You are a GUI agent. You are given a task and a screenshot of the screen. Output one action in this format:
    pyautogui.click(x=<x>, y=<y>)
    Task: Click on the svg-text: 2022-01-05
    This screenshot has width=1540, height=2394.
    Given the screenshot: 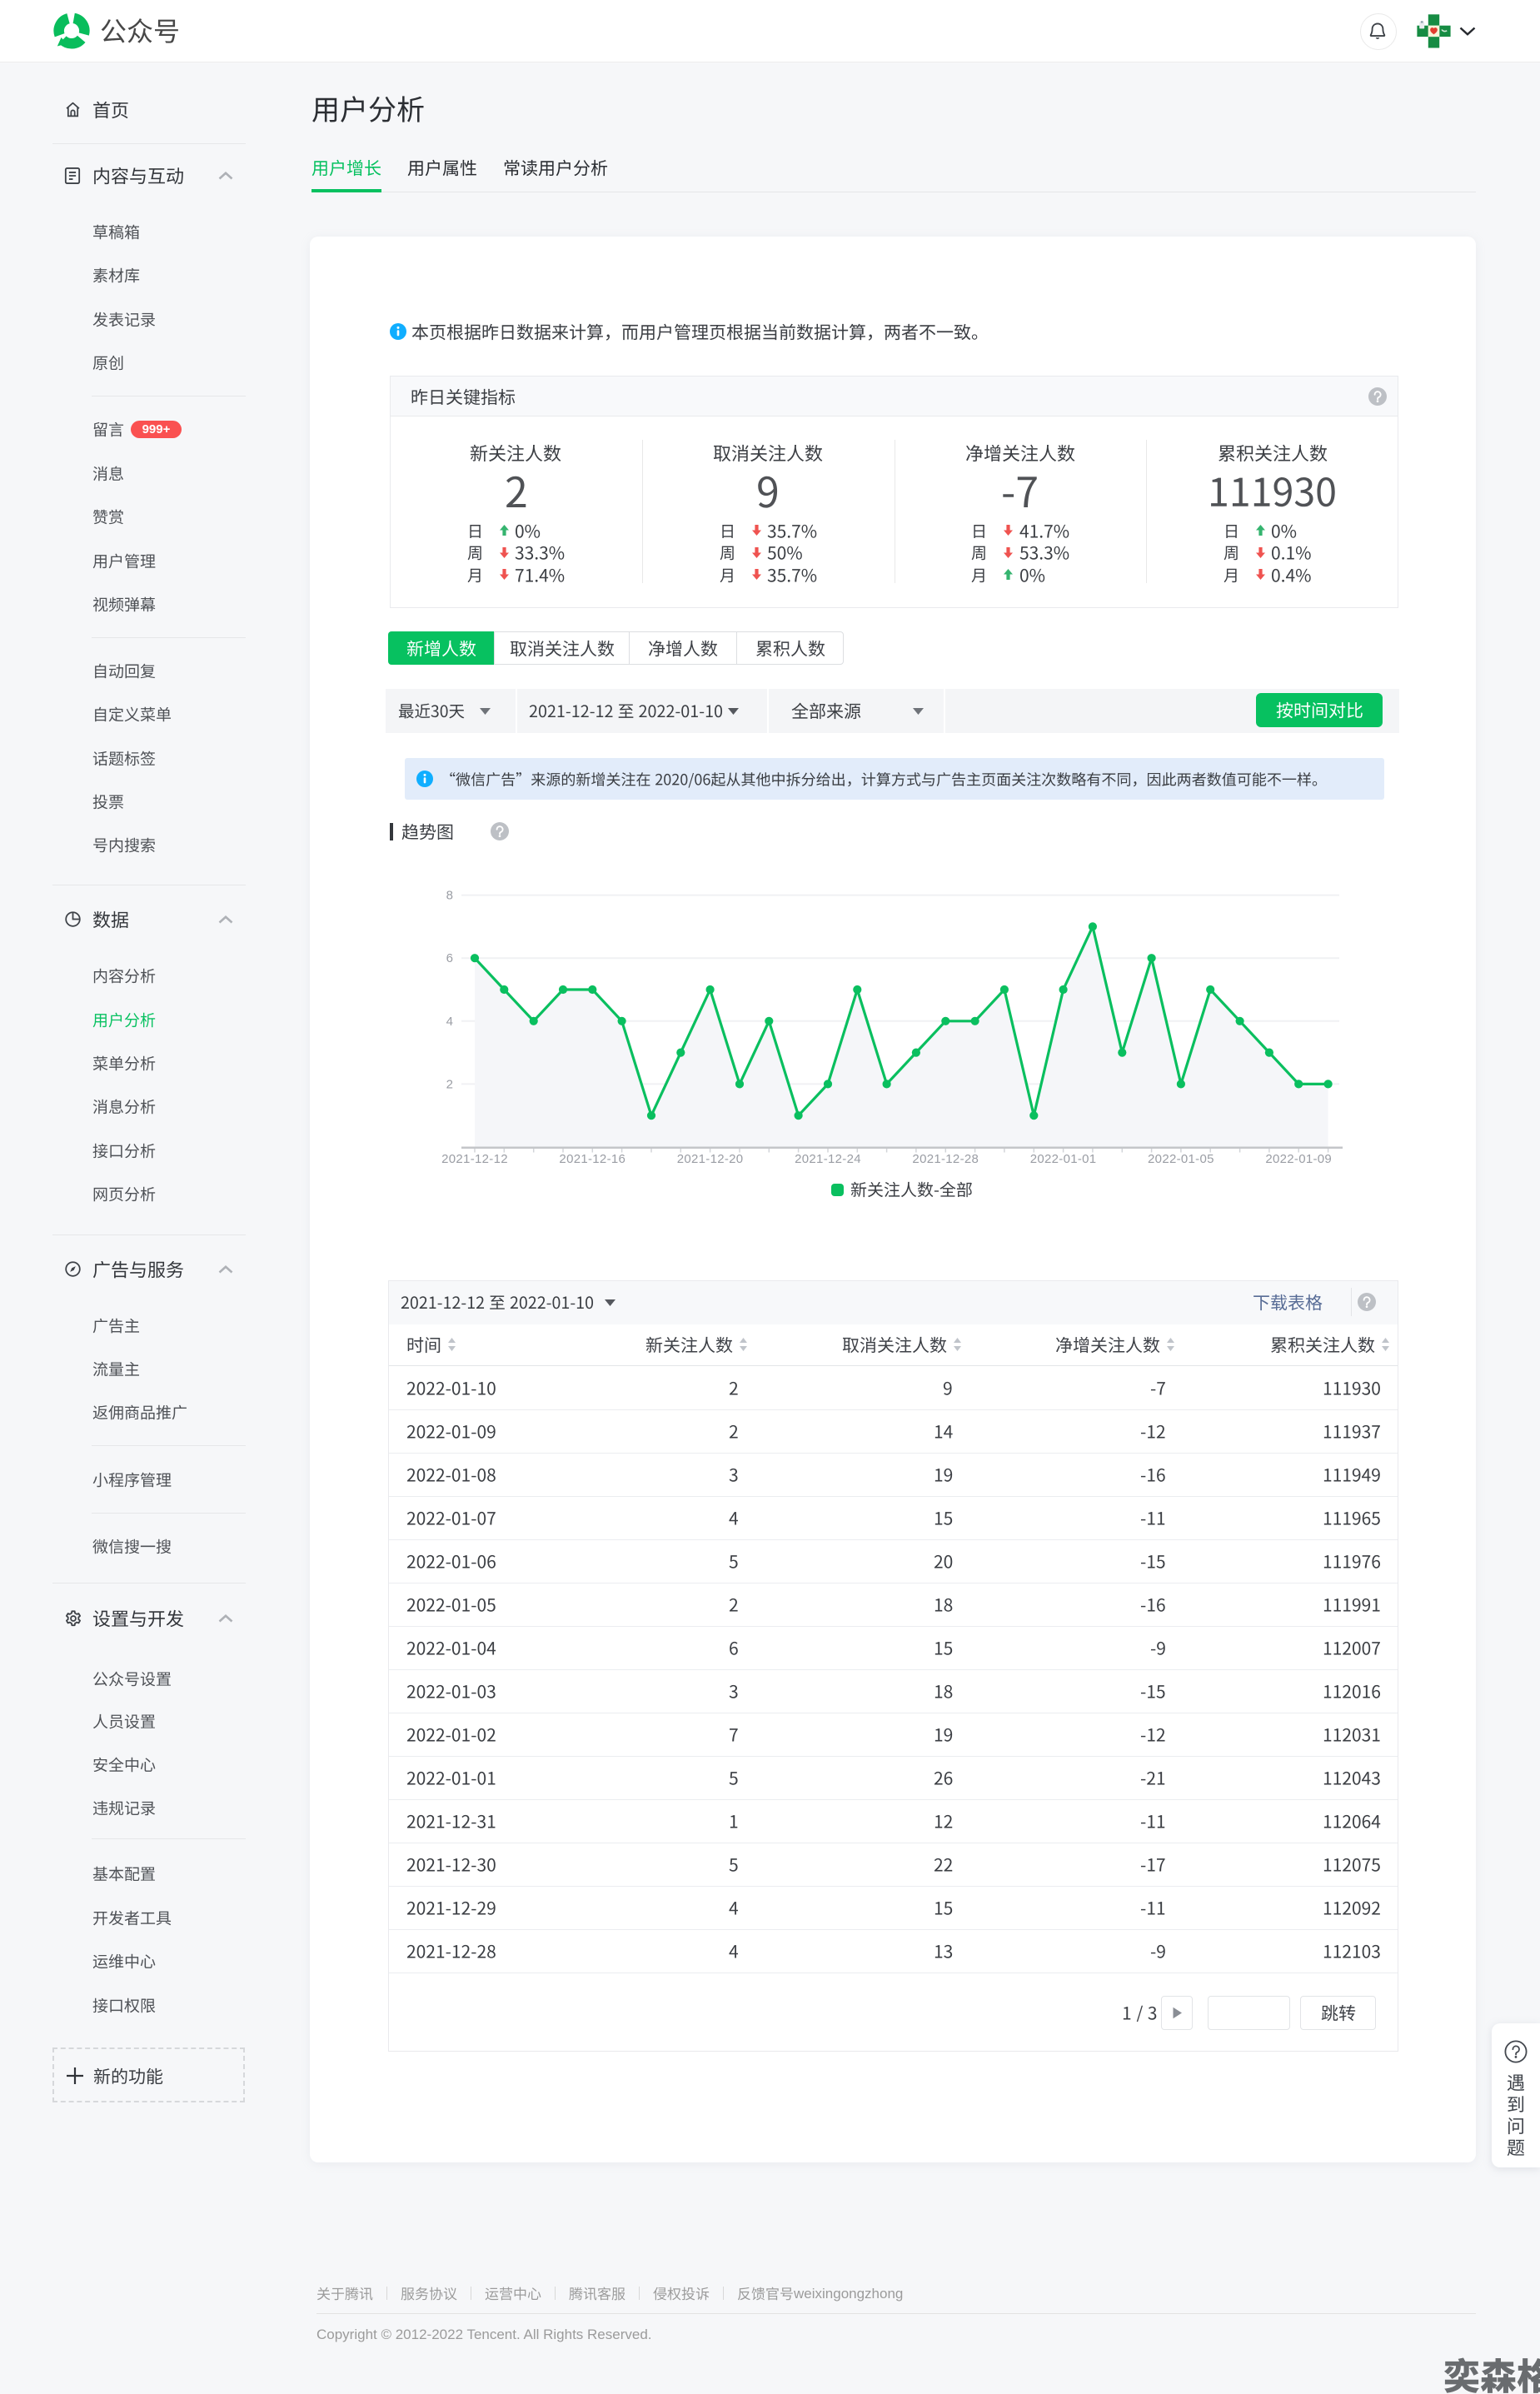 What is the action you would take?
    pyautogui.click(x=1181, y=1159)
    